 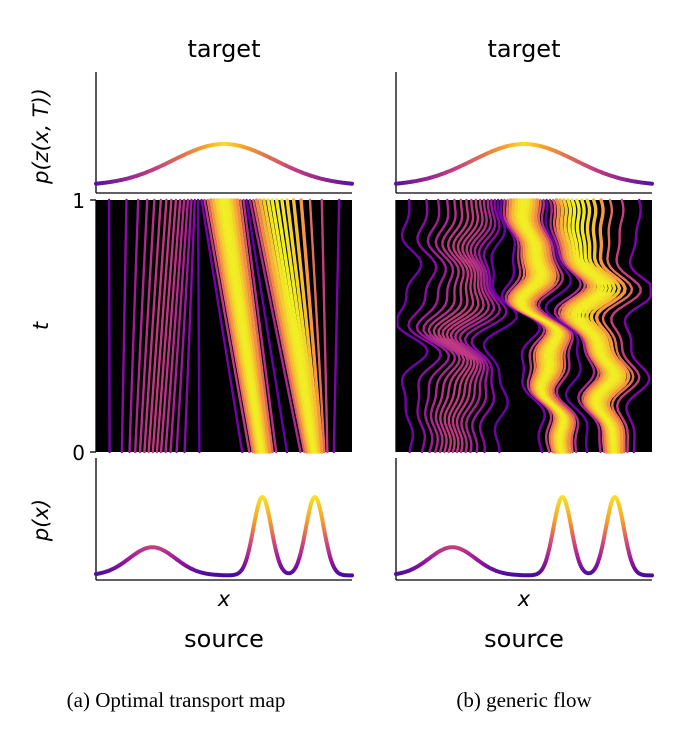 What do you see at coordinates (524, 700) in the screenshot?
I see `subfigure-caption: (b) generic flow` at bounding box center [524, 700].